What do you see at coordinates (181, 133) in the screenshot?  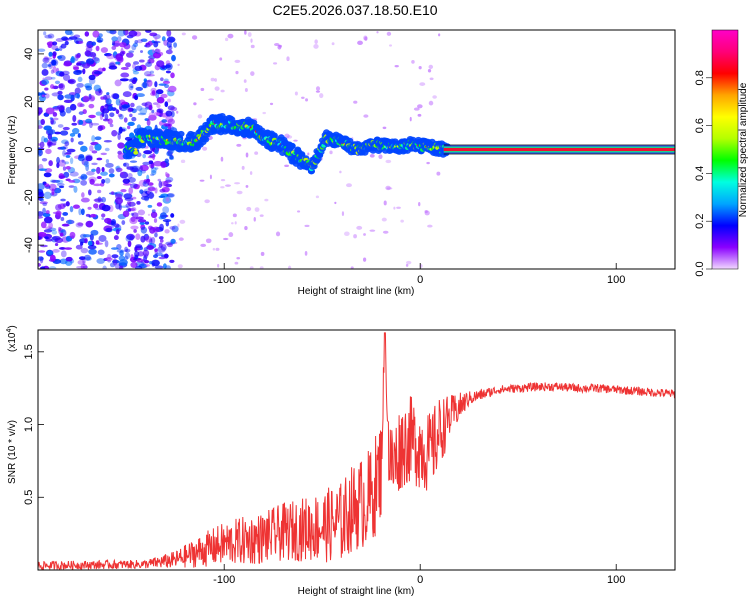 I see `signal-blob` at bounding box center [181, 133].